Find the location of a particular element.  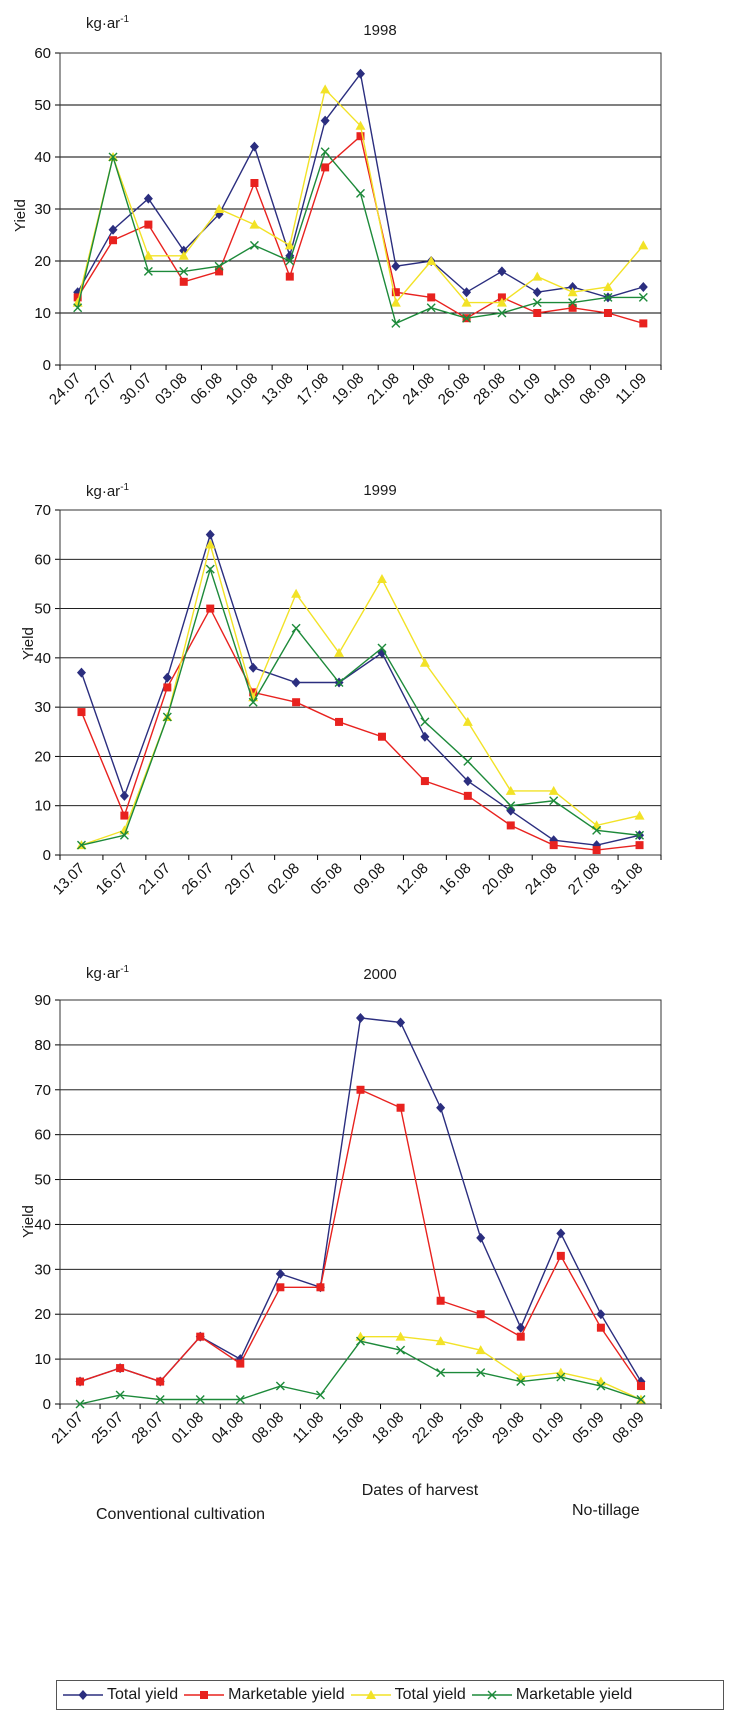

y-tick-label: 90 is located at coordinates (42, 1000).